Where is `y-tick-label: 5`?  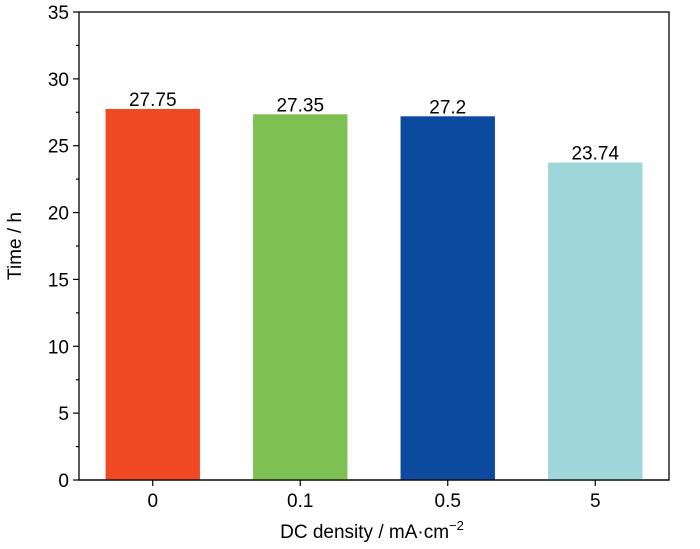
y-tick-label: 5 is located at coordinates (63, 414).